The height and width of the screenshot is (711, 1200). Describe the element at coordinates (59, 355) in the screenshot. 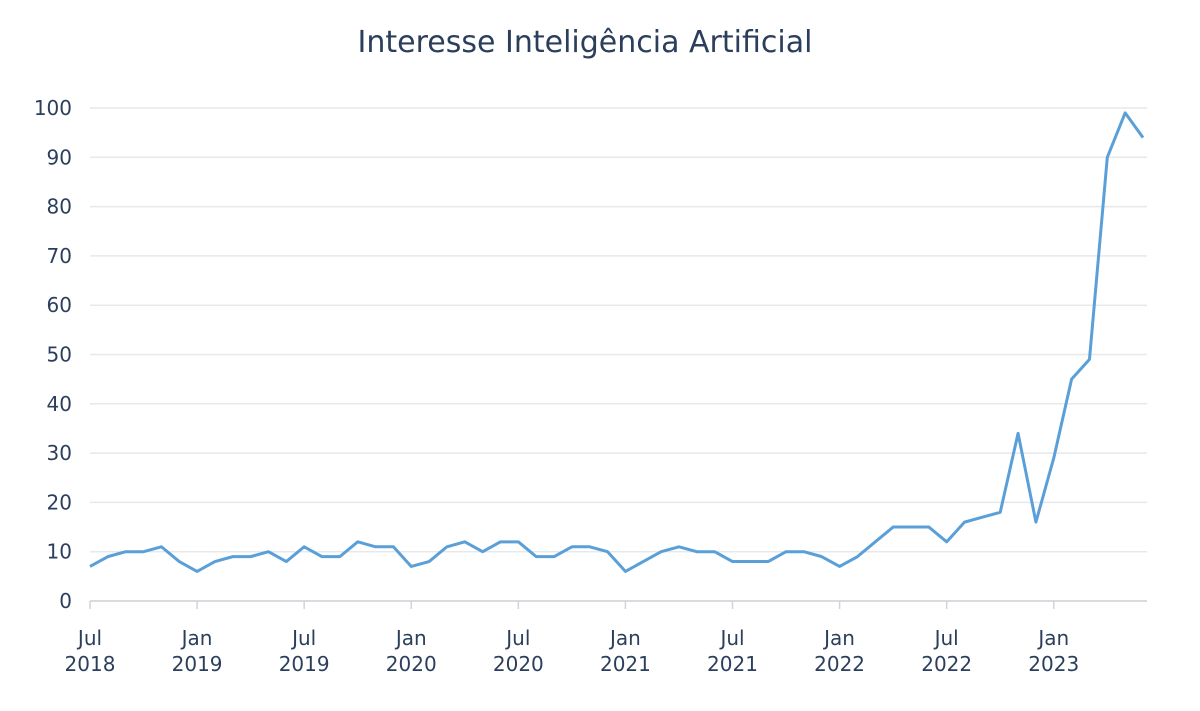

I see `y-tick-label: 50` at that location.